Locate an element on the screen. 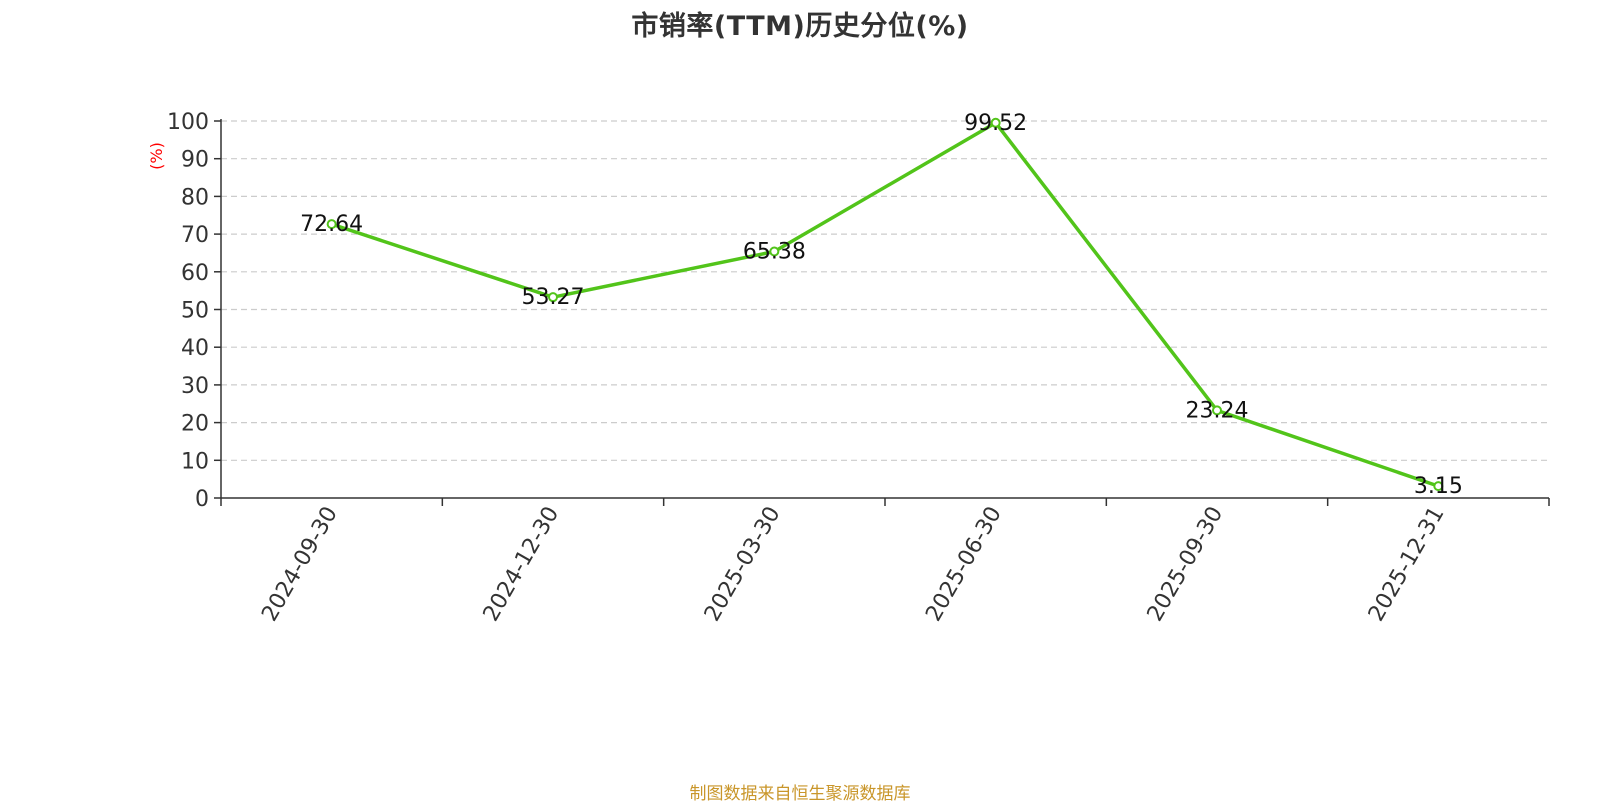 Image resolution: width=1600 pixels, height=804 pixels. x-tick-label: 2024-12-30 is located at coordinates (522, 564).